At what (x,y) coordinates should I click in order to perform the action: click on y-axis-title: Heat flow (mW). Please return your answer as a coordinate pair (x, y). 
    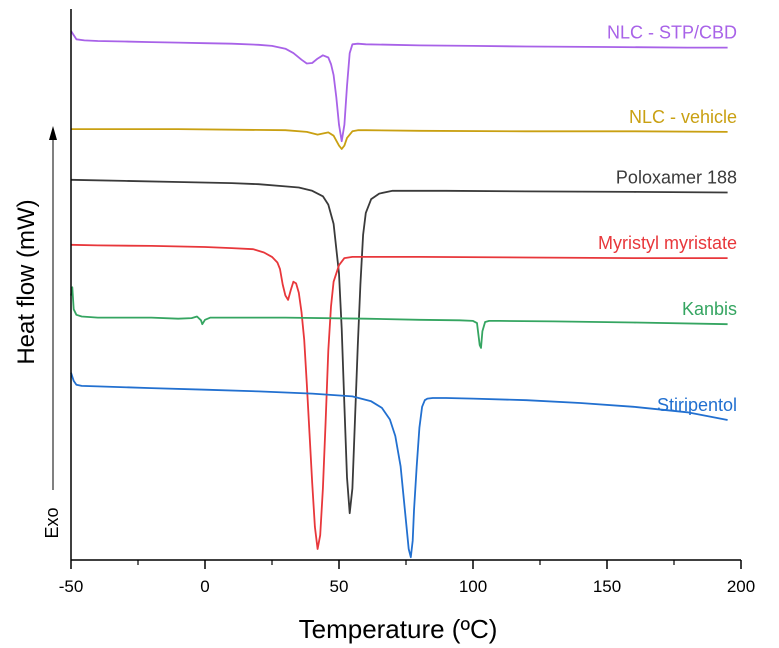
    Looking at the image, I should click on (26, 281).